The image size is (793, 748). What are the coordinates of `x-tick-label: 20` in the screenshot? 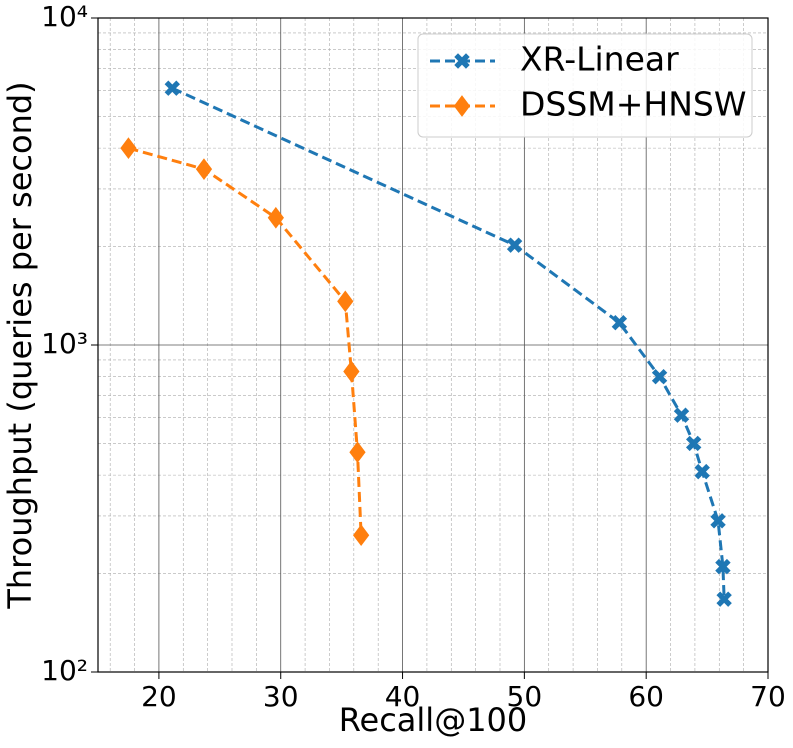 It's located at (159, 696).